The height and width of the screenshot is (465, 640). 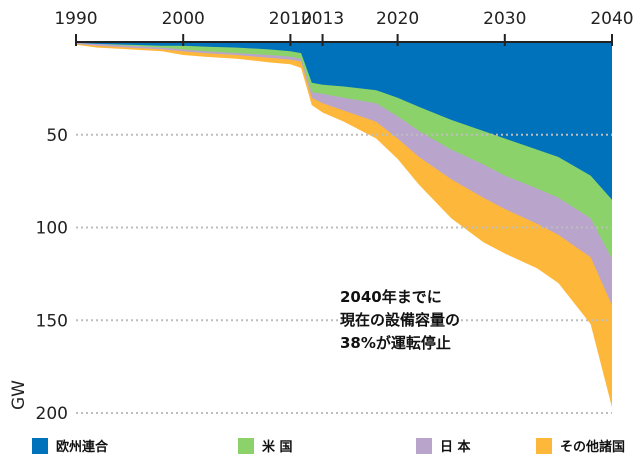 What do you see at coordinates (455, 447) in the screenshot?
I see `legend-label: 日 本` at bounding box center [455, 447].